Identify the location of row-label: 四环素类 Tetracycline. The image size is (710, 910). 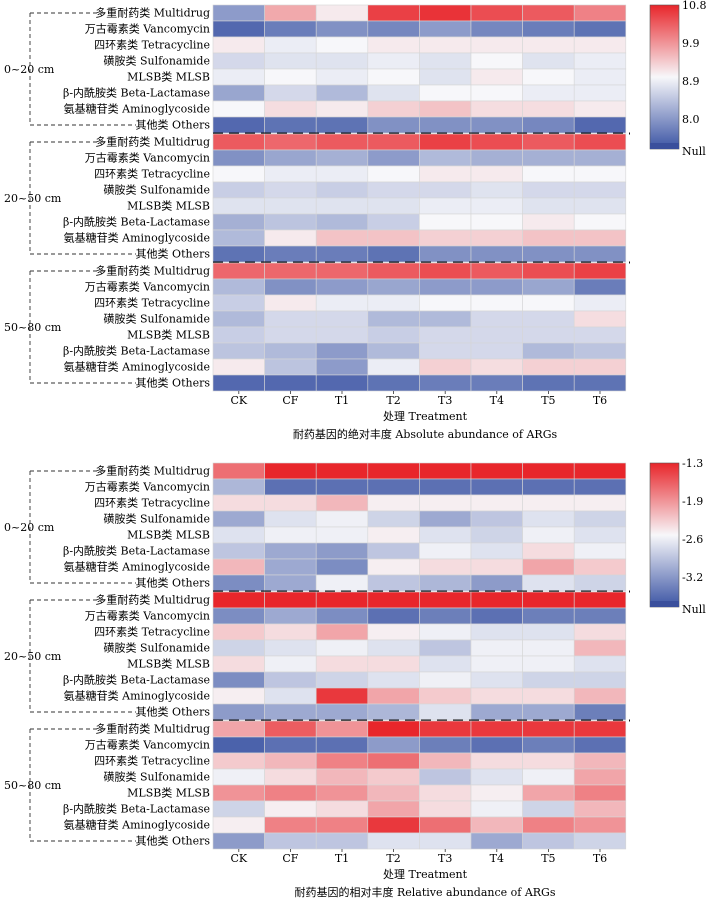
(152, 174).